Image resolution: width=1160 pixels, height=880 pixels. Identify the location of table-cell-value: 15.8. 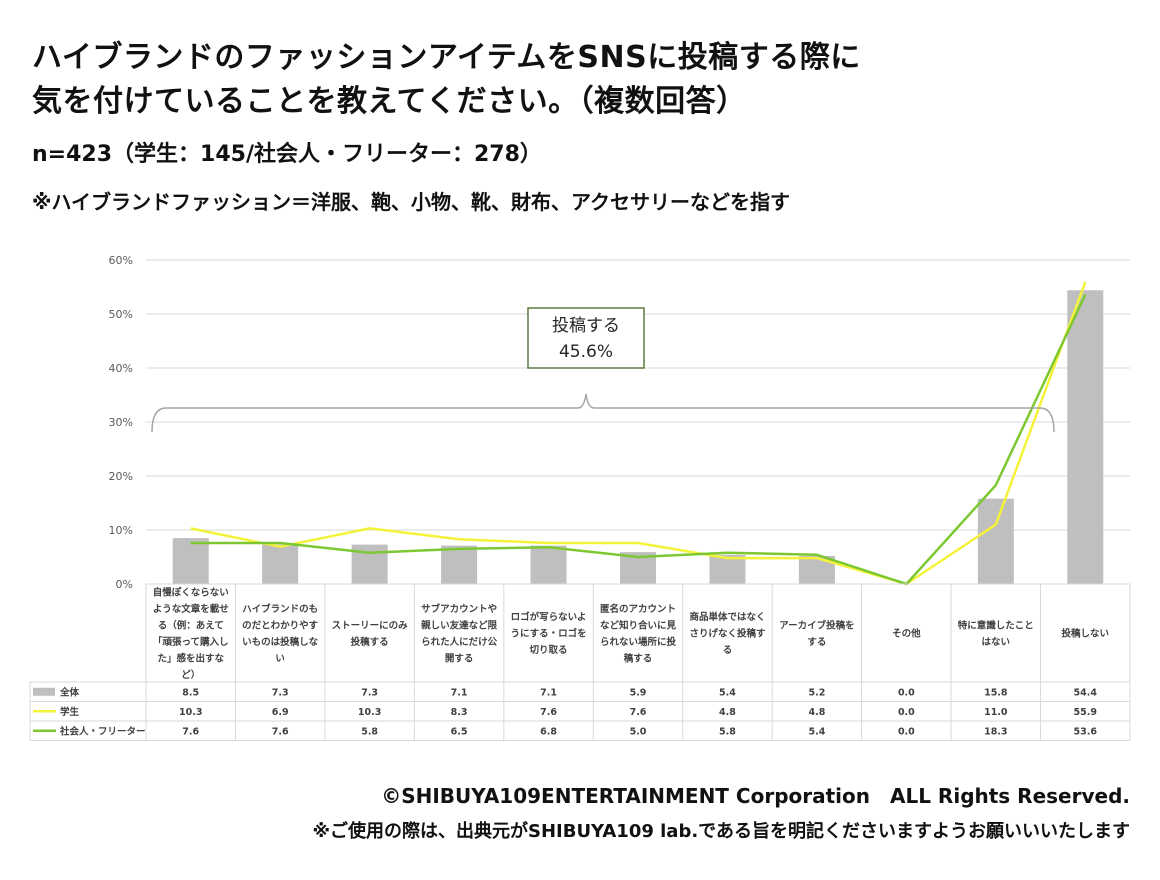
(996, 692).